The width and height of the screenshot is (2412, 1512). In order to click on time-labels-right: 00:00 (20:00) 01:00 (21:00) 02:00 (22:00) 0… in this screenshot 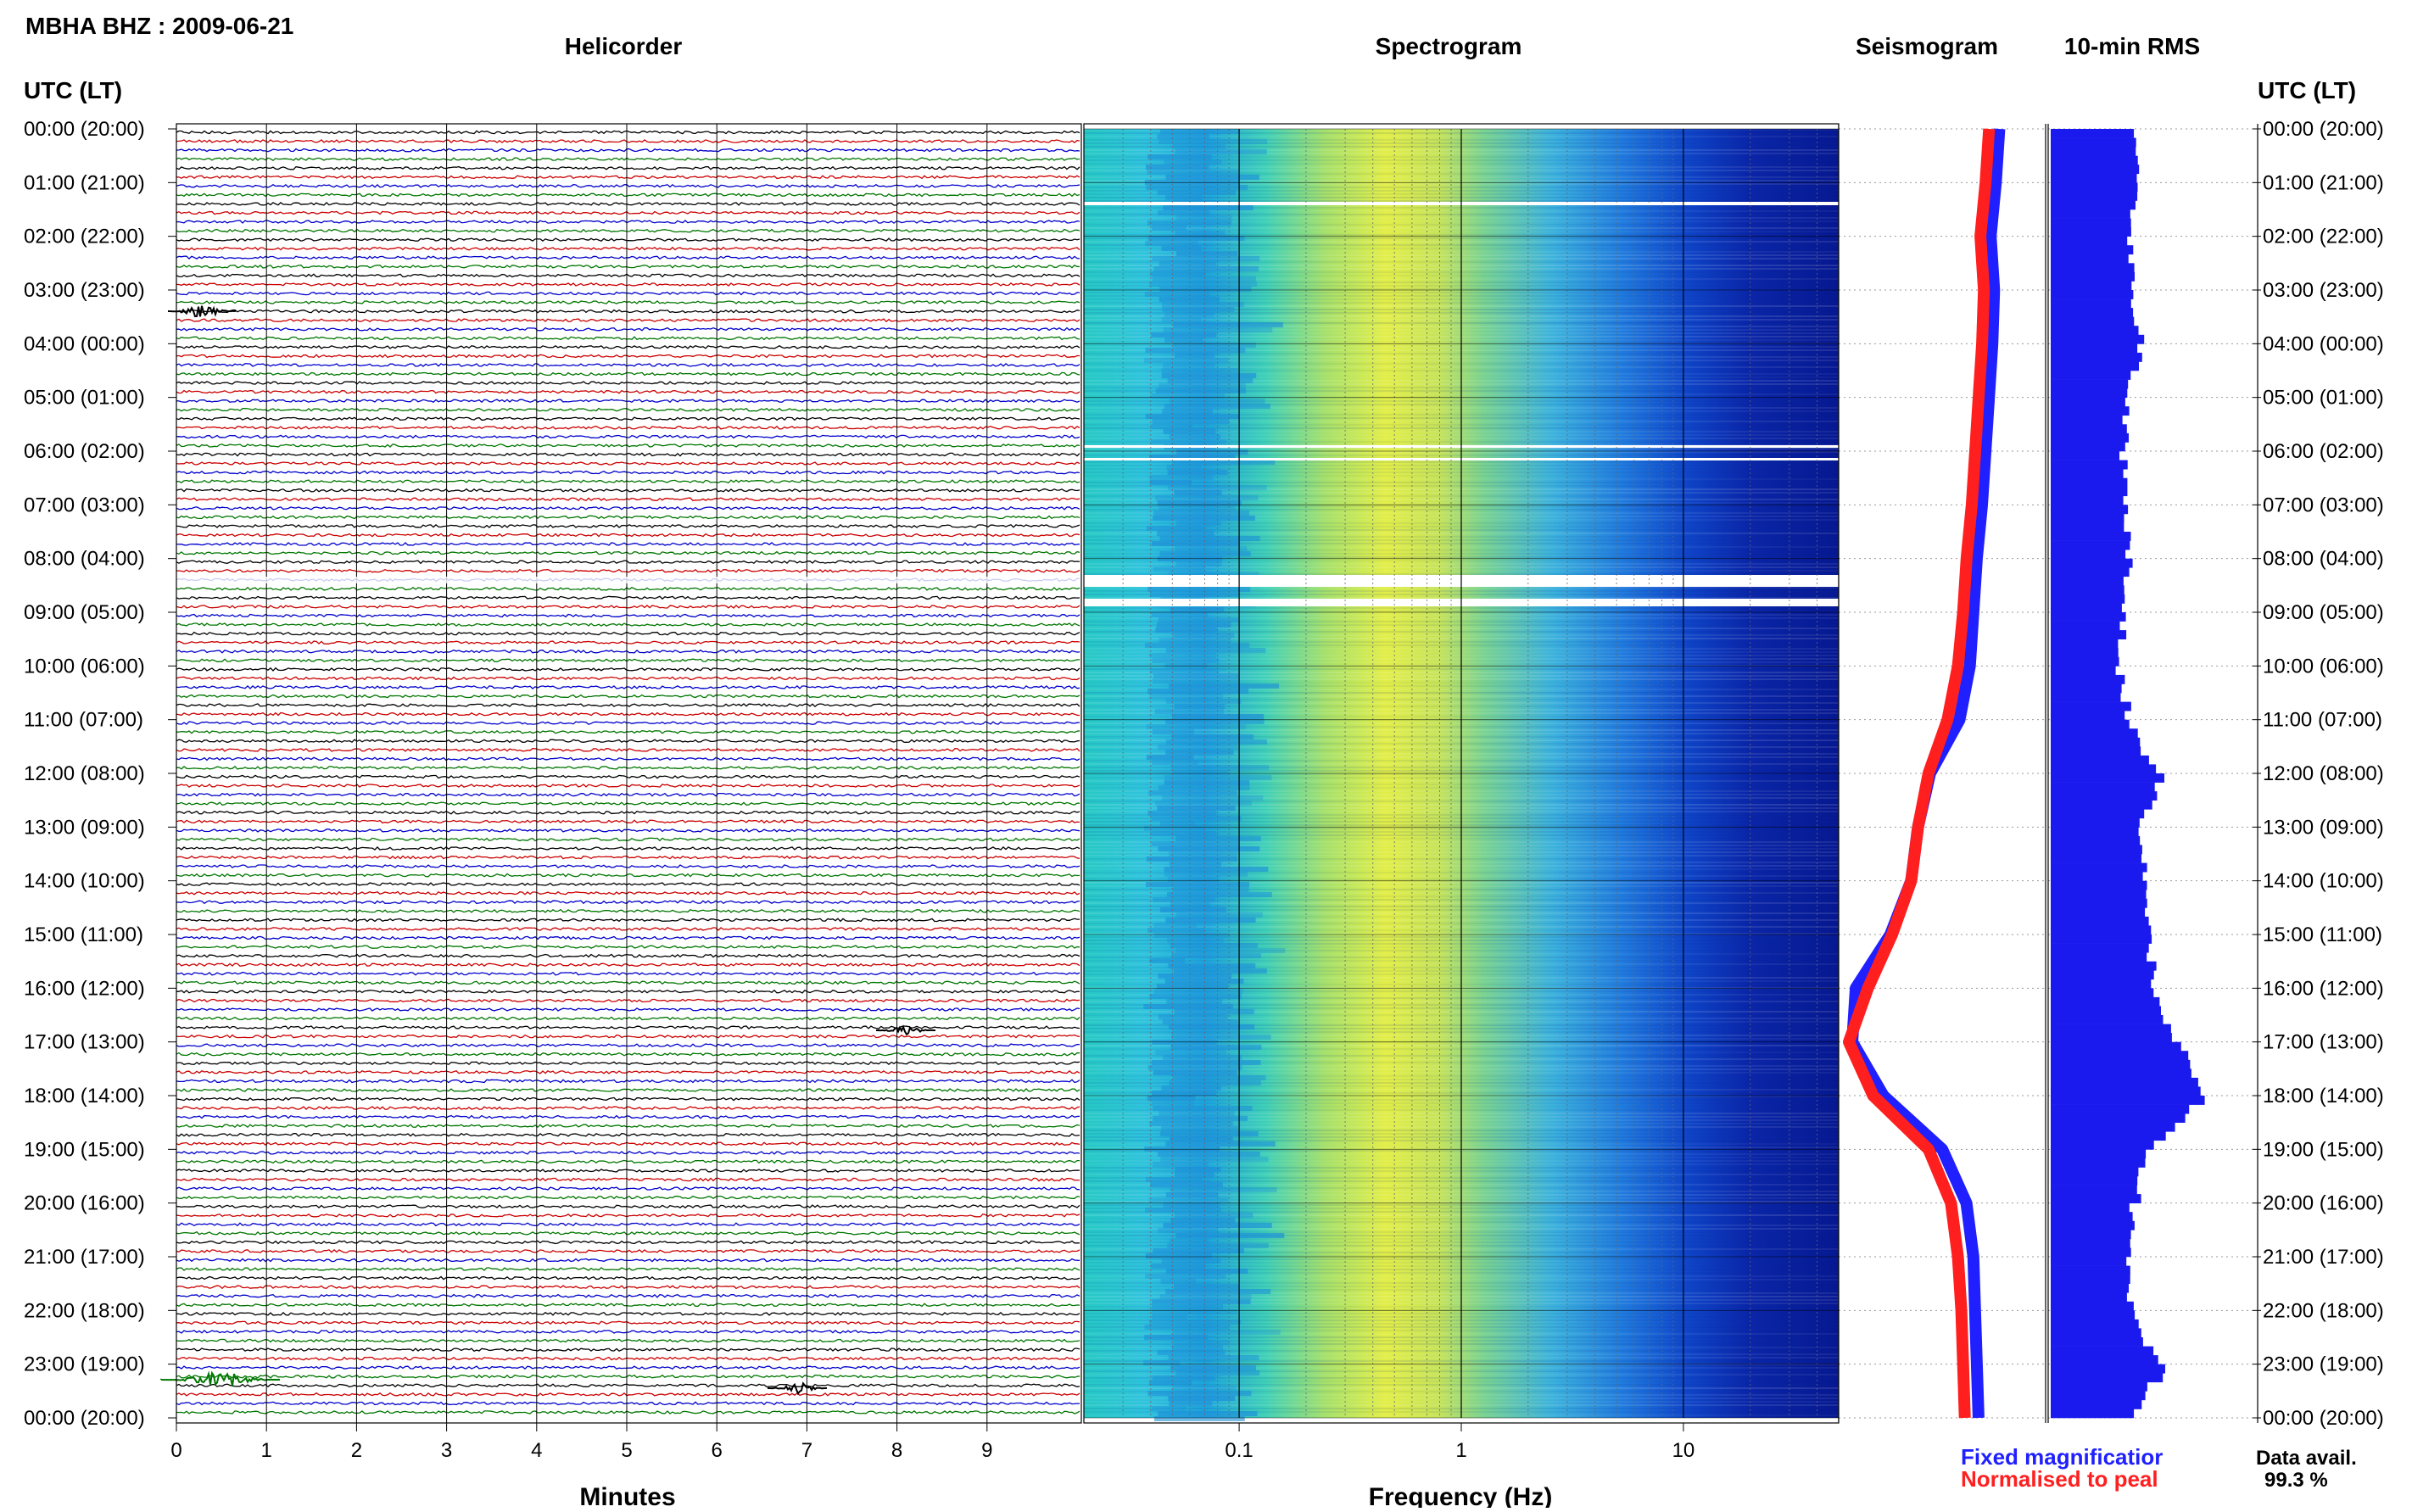, I will do `click(2318, 774)`.